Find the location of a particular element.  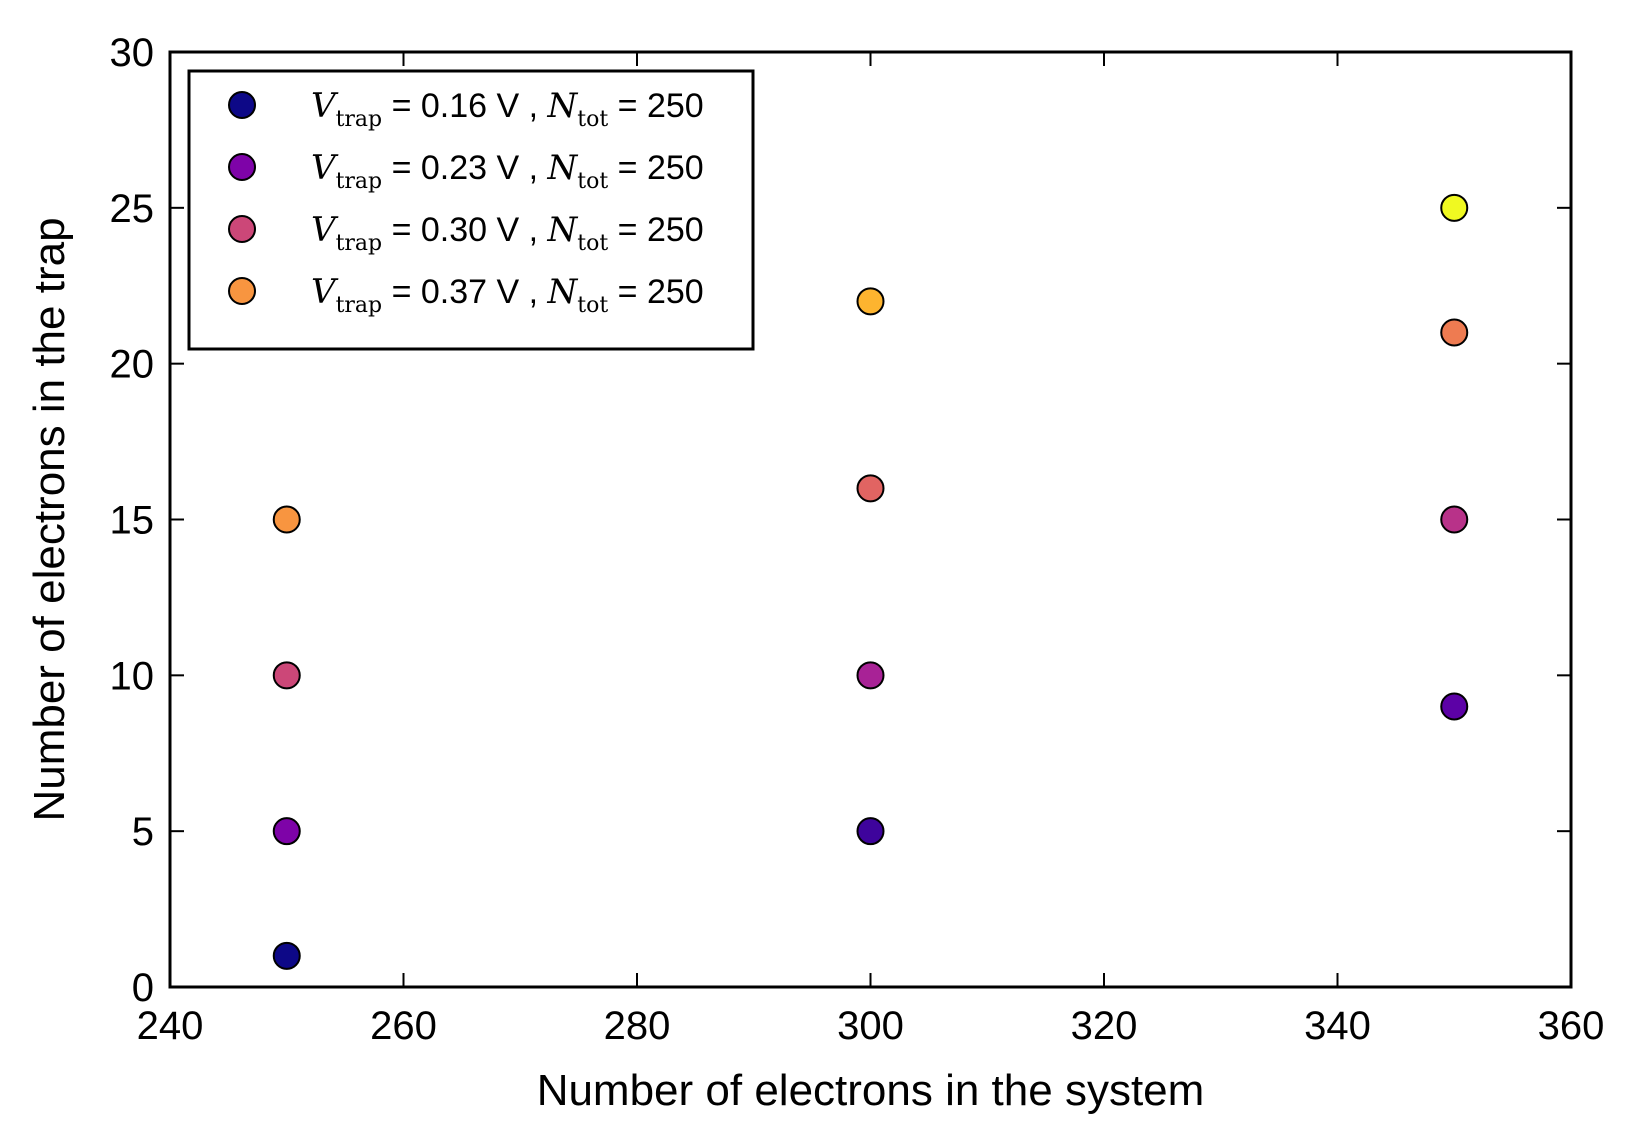

legend-label: Vtrap = 0.30 V , Ntot = 250 is located at coordinates (507, 233).